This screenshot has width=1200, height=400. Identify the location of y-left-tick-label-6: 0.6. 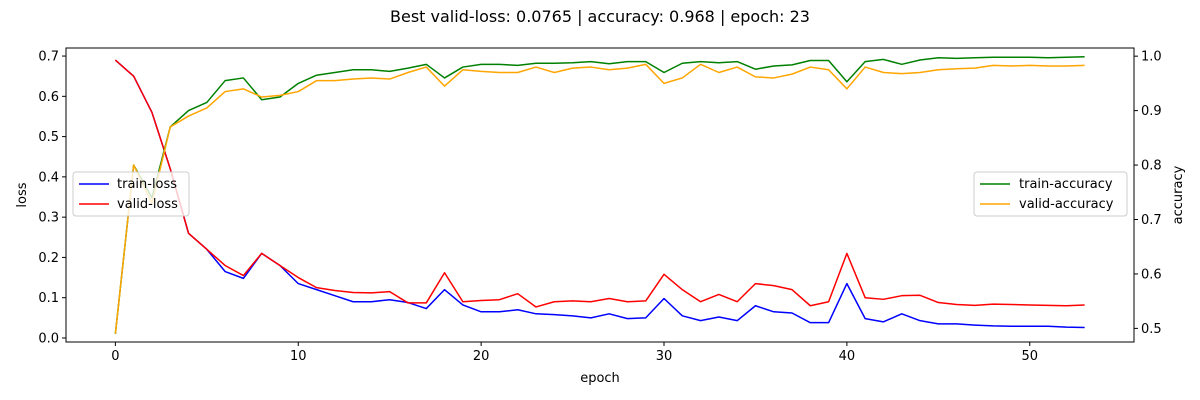
(48, 97).